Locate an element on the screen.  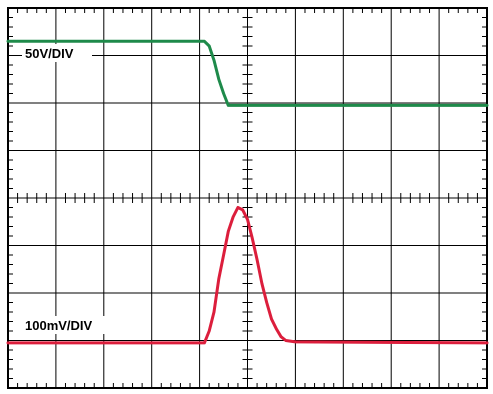
series-label-bottom: 100mV/DIV is located at coordinates (59, 325).